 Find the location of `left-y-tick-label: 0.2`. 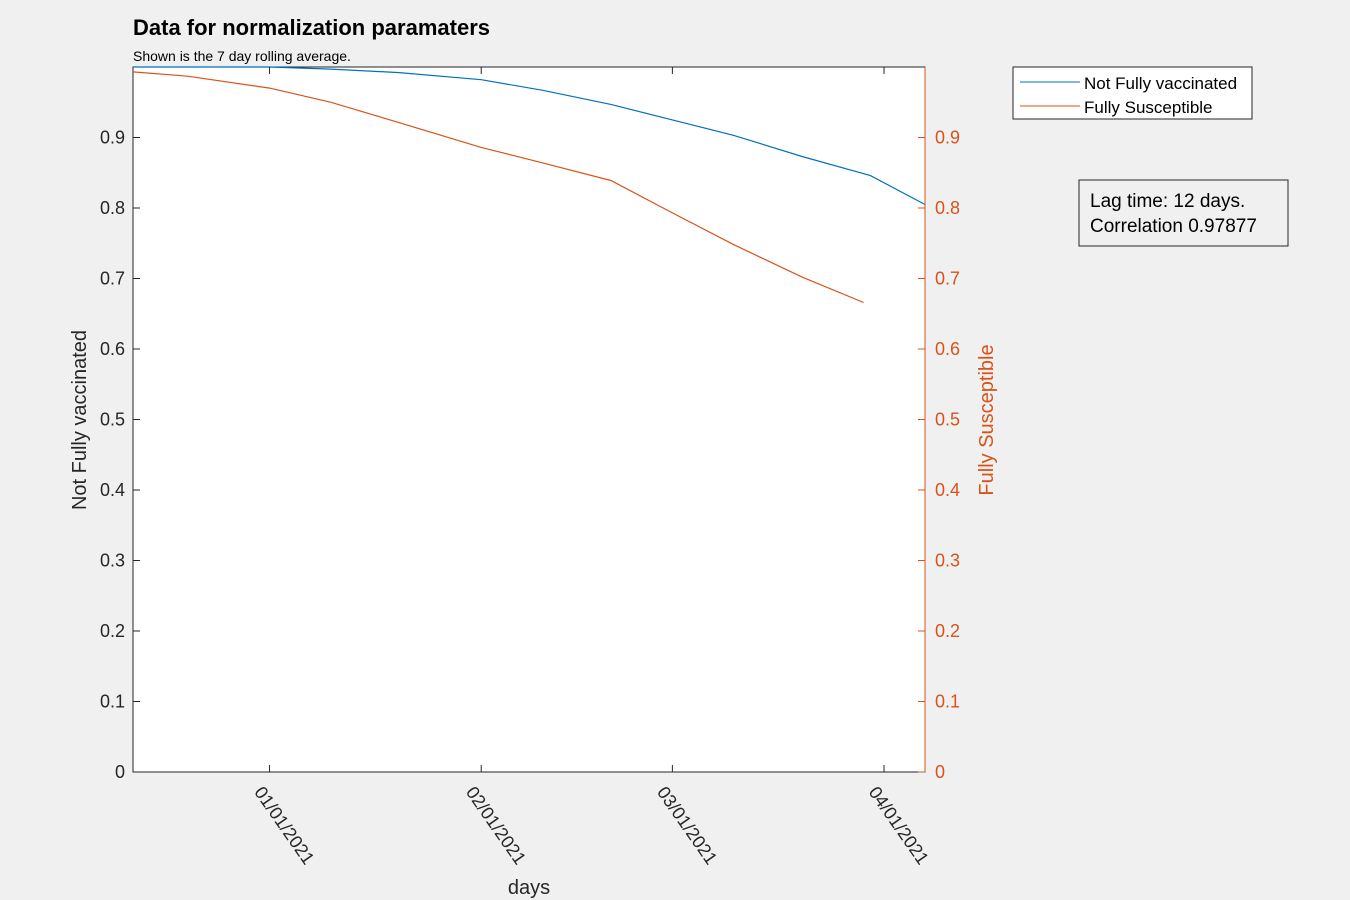

left-y-tick-label: 0.2 is located at coordinates (112, 631).